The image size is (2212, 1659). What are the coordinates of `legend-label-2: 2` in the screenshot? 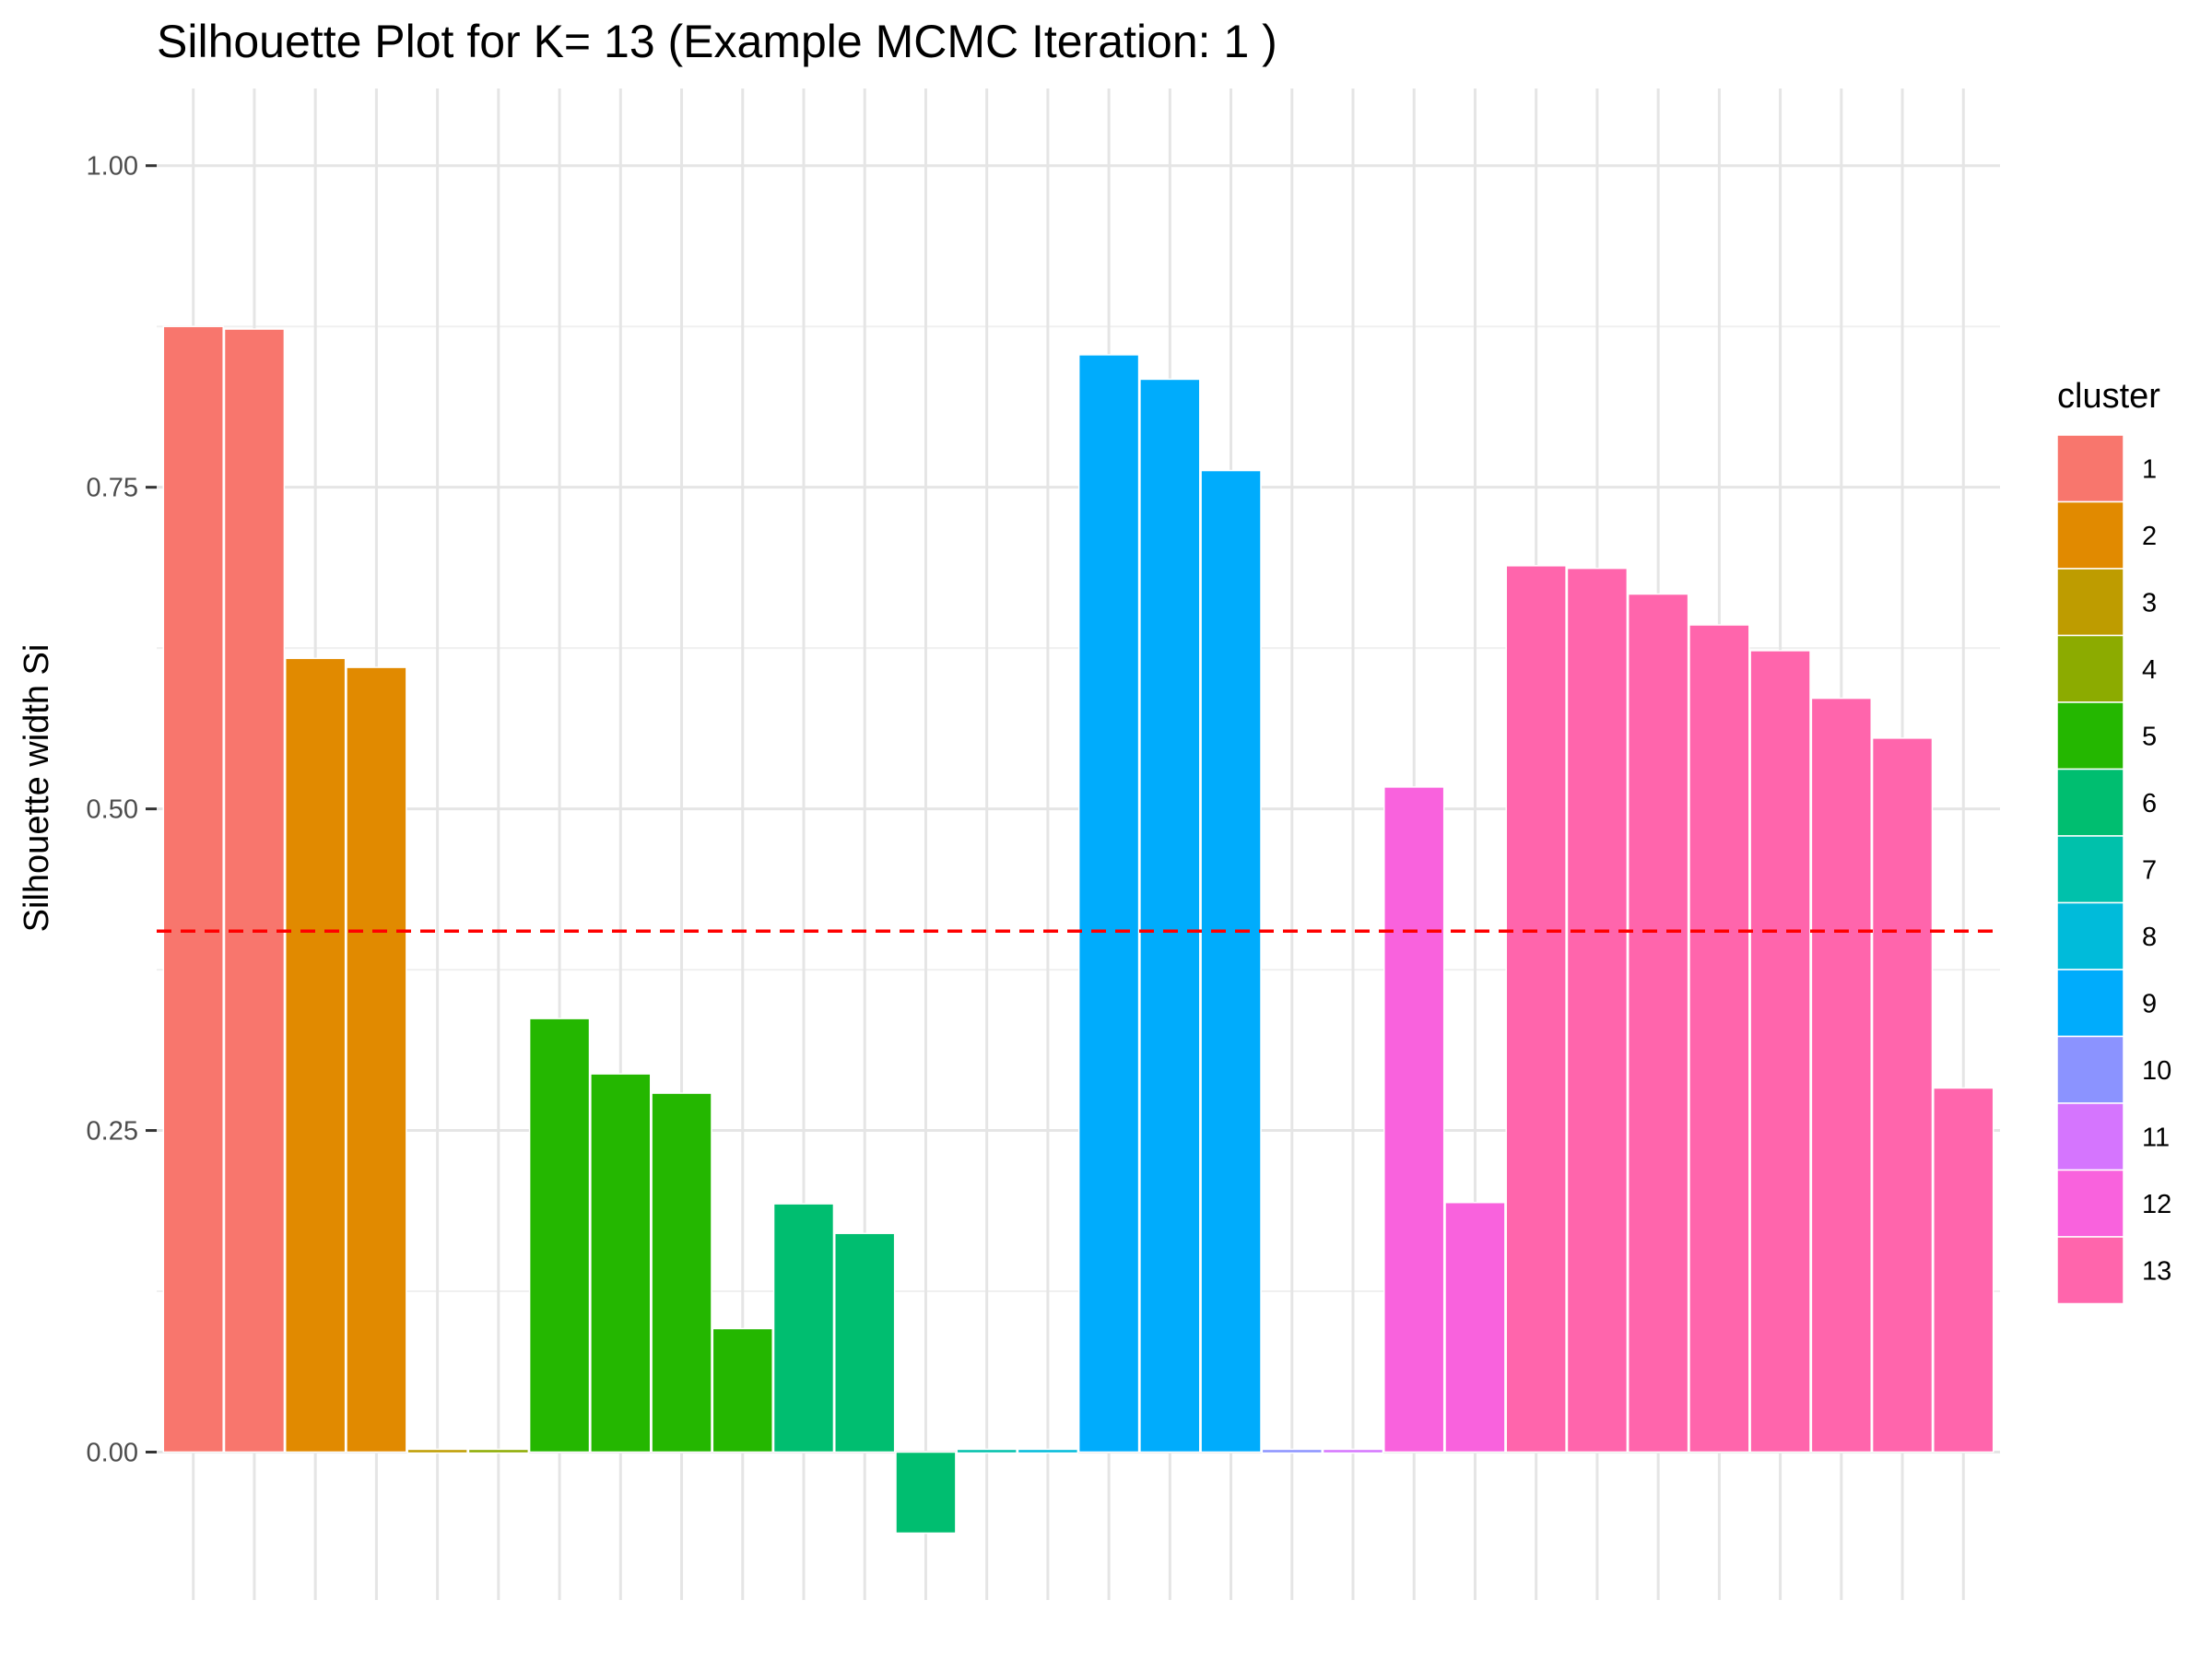 It's located at (2149, 536).